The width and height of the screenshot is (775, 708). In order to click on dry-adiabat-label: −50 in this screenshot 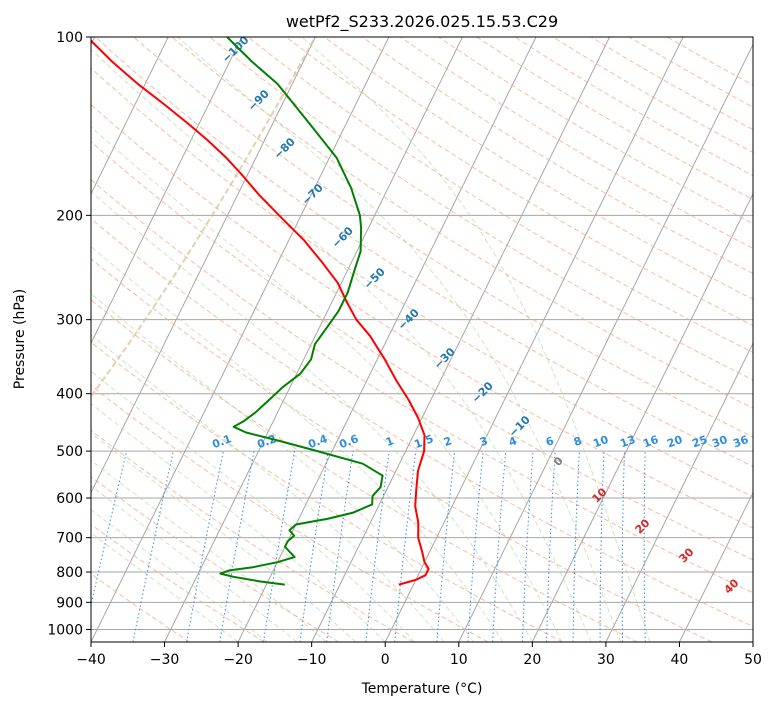, I will do `click(374, 278)`.